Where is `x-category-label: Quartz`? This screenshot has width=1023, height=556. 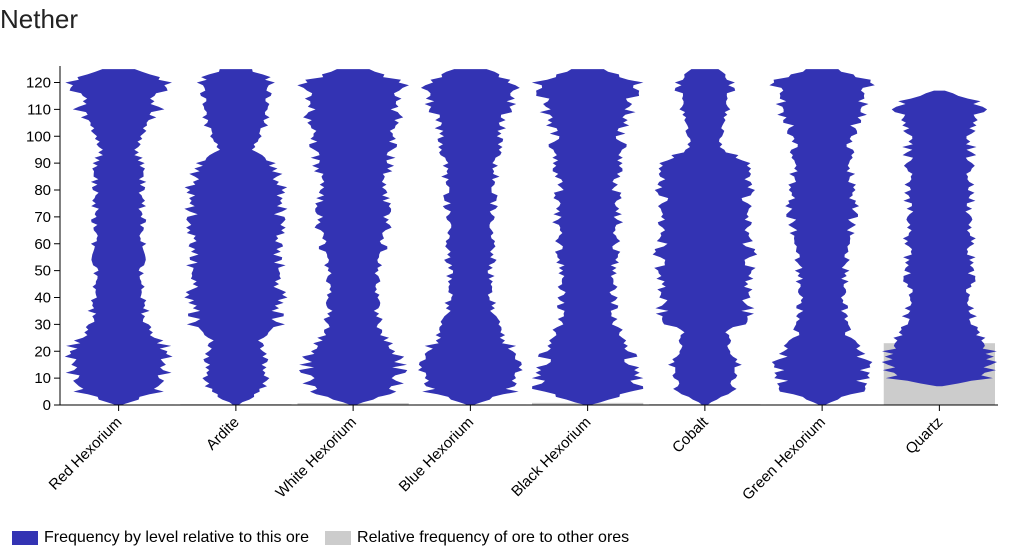 x-category-label: Quartz is located at coordinates (924, 436).